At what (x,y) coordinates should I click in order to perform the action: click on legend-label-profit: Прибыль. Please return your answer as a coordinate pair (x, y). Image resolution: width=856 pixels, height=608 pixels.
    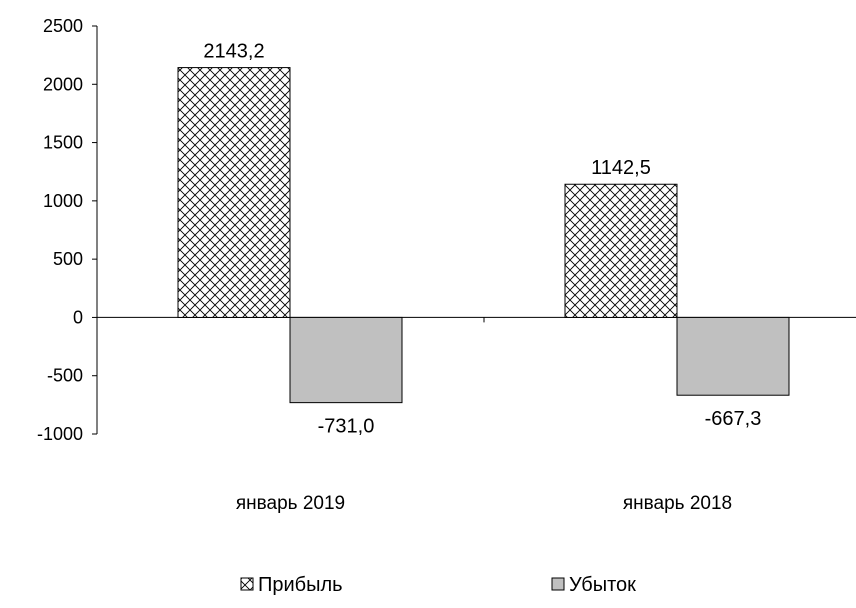
    Looking at the image, I should click on (300, 585).